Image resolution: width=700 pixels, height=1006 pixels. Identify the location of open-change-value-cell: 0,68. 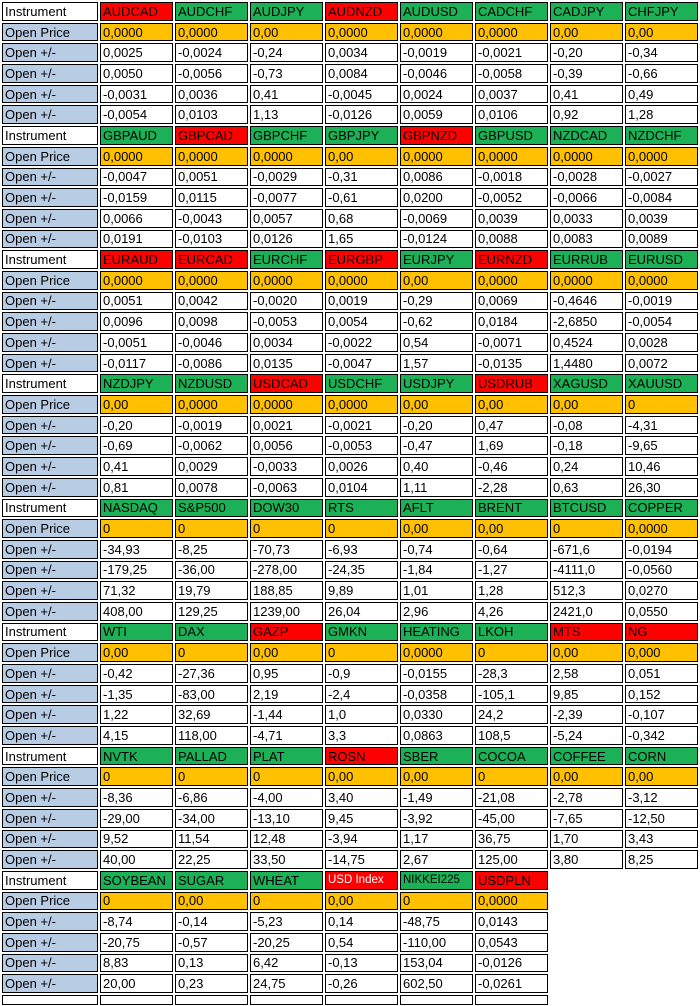
(361, 218).